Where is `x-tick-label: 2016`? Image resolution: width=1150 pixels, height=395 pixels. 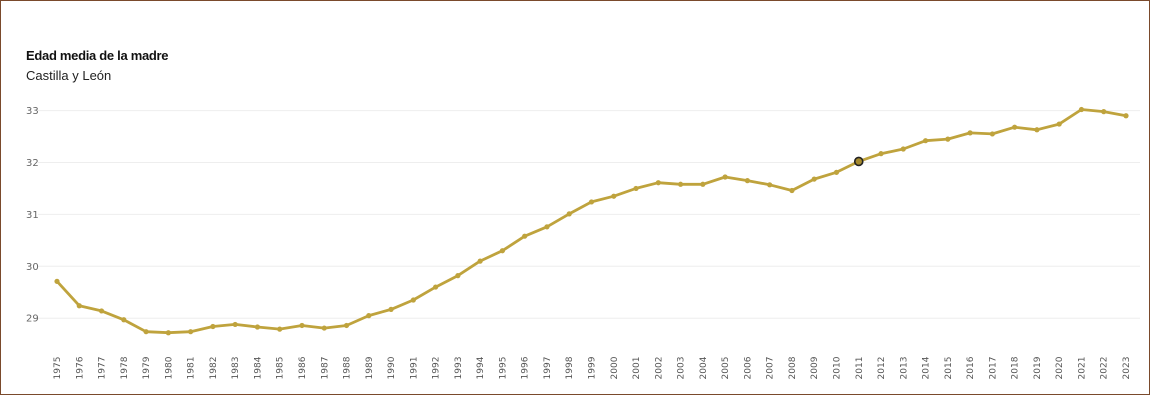
x-tick-label: 2016 is located at coordinates (971, 367).